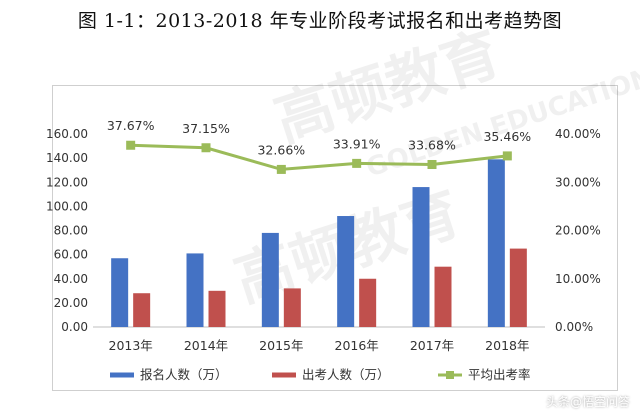 Image resolution: width=640 pixels, height=414 pixels. What do you see at coordinates (319, 157) in the screenshot?
I see `line-attendance-rate` at bounding box center [319, 157].